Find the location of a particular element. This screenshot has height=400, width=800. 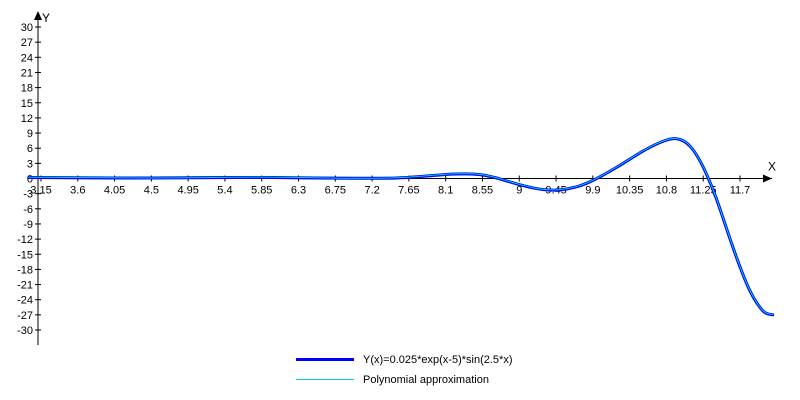

legend-item-approximation: Polynomial approximation is located at coordinates (446, 380).